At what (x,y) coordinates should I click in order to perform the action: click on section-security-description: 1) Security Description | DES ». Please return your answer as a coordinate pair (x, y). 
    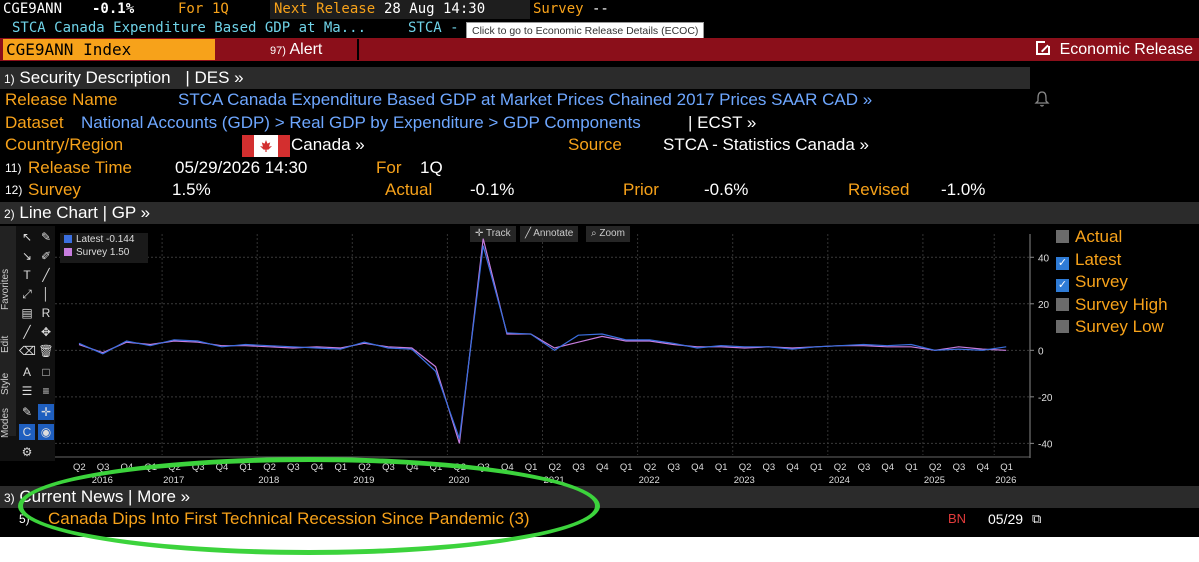
    Looking at the image, I should click on (515, 78).